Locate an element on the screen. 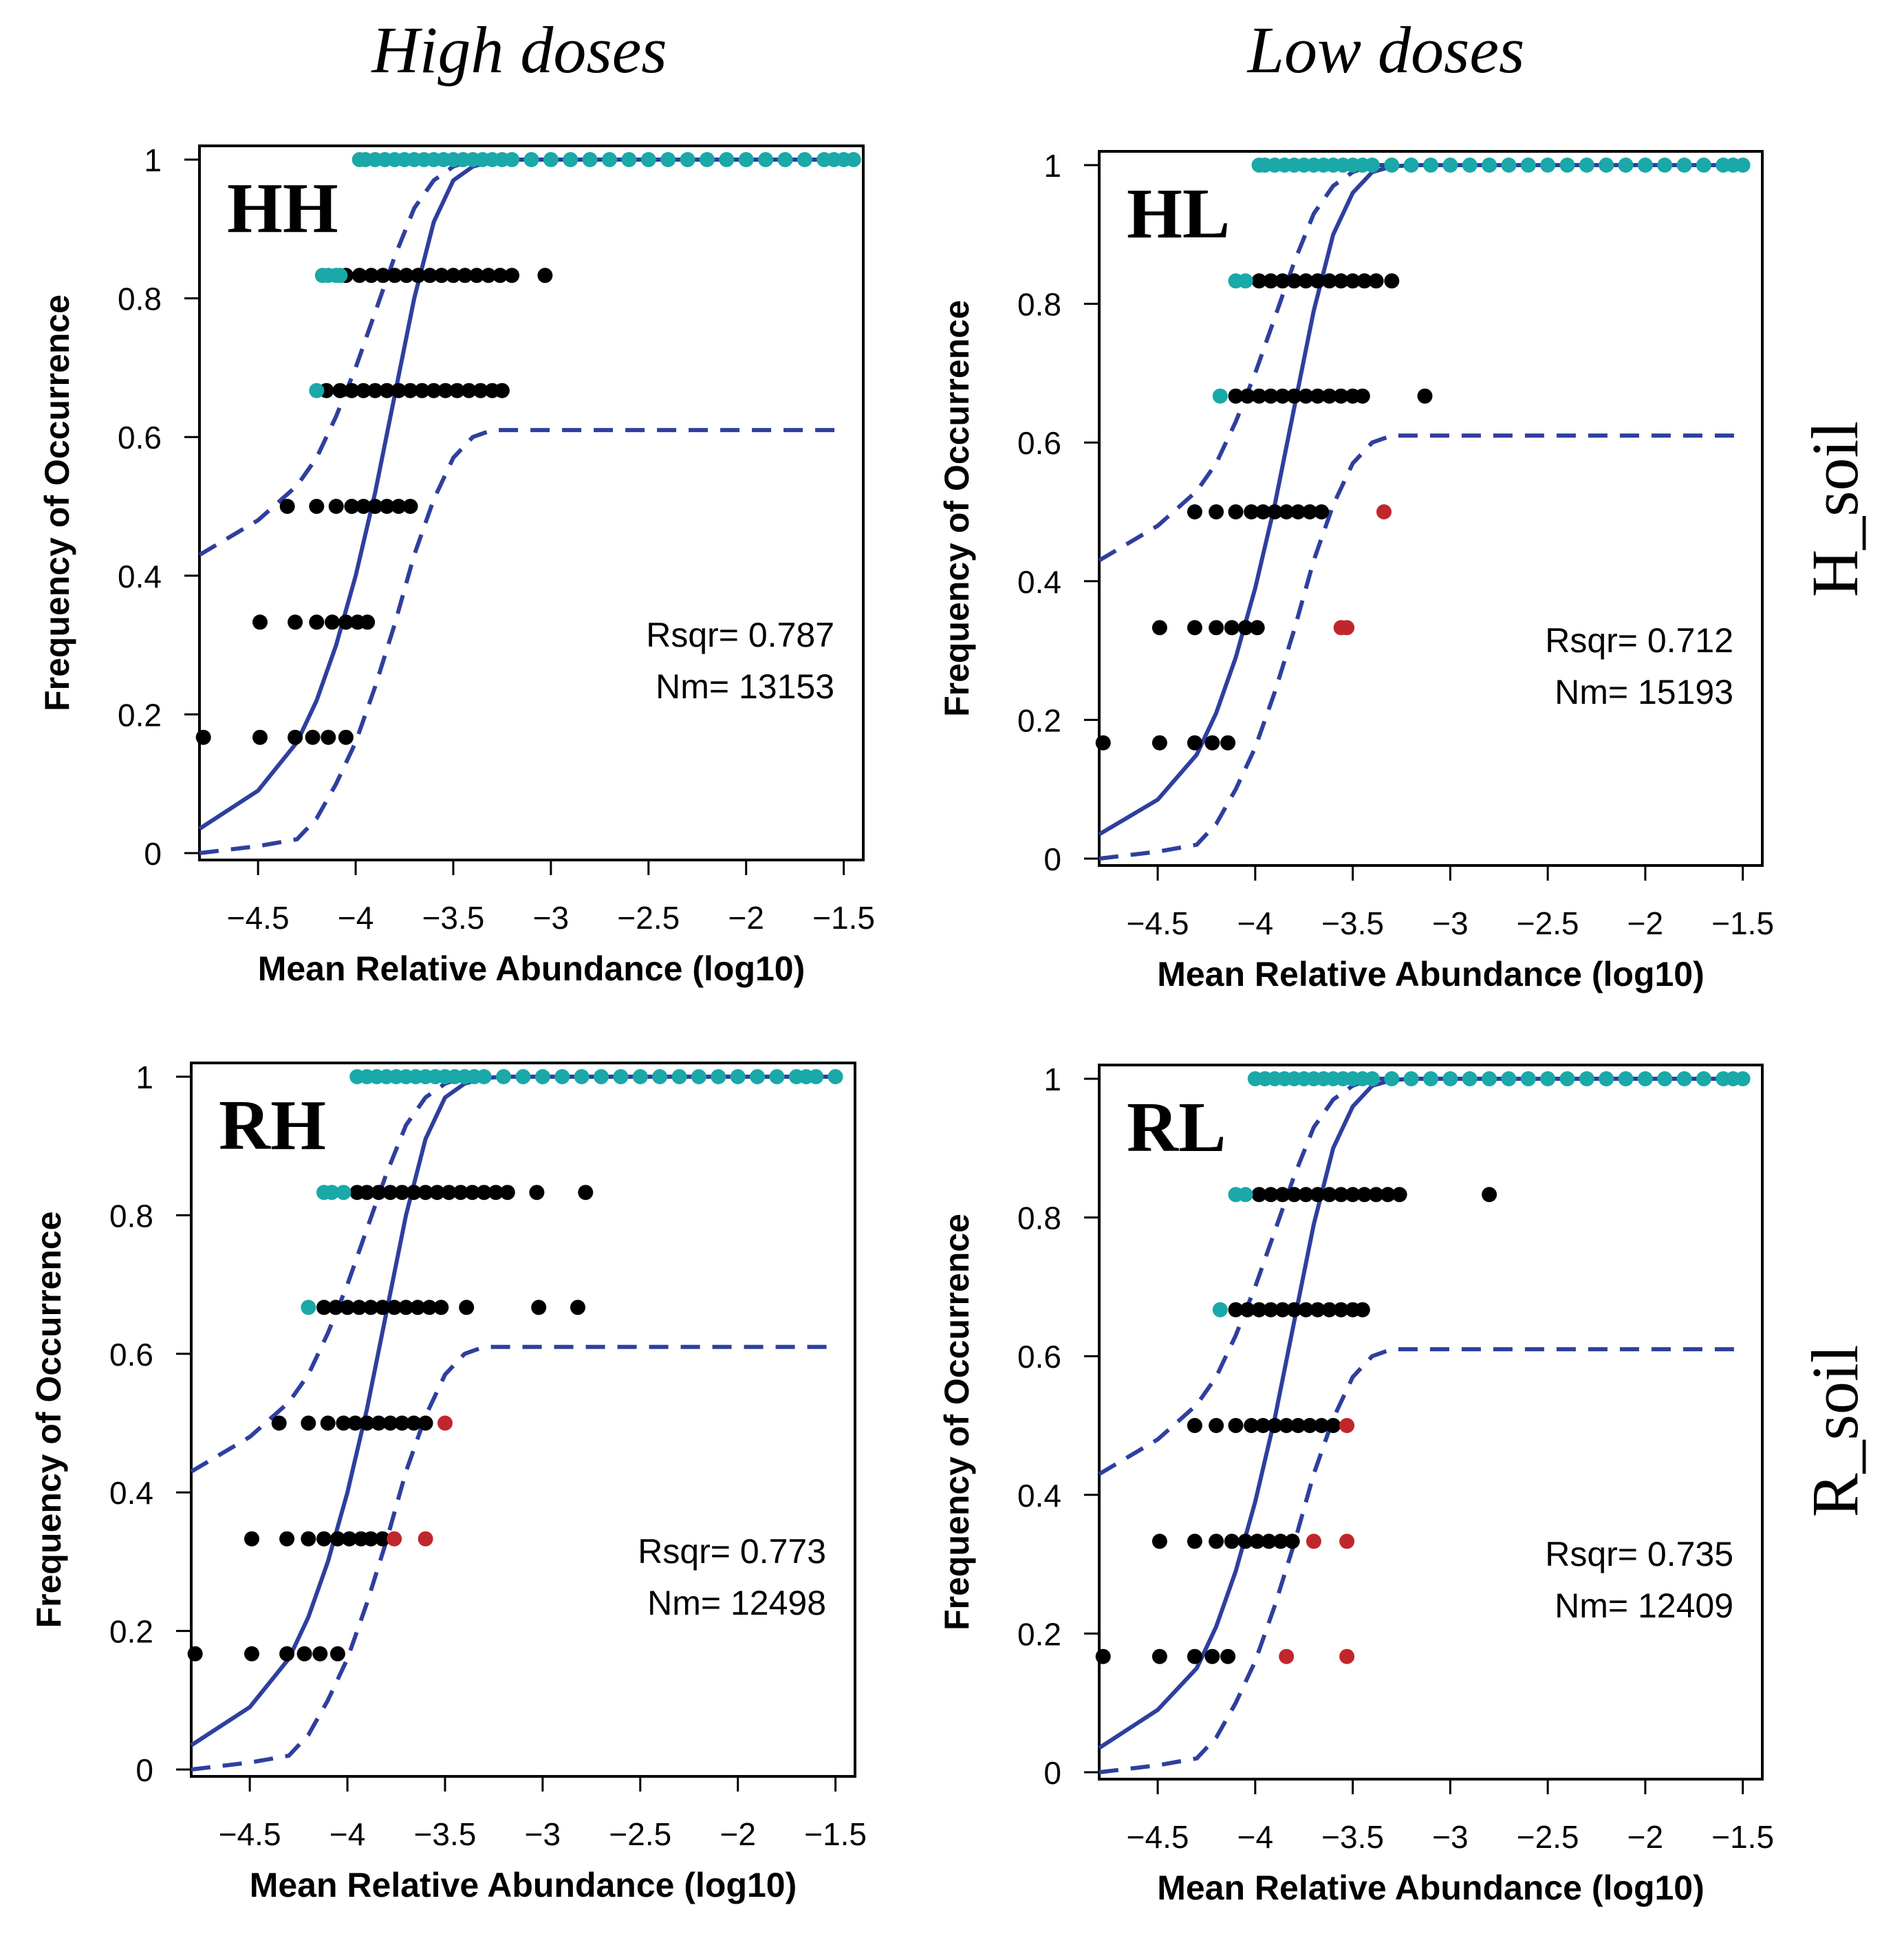 Image resolution: width=1904 pixels, height=1936 pixels. panel-title: RH is located at coordinates (272, 1125).